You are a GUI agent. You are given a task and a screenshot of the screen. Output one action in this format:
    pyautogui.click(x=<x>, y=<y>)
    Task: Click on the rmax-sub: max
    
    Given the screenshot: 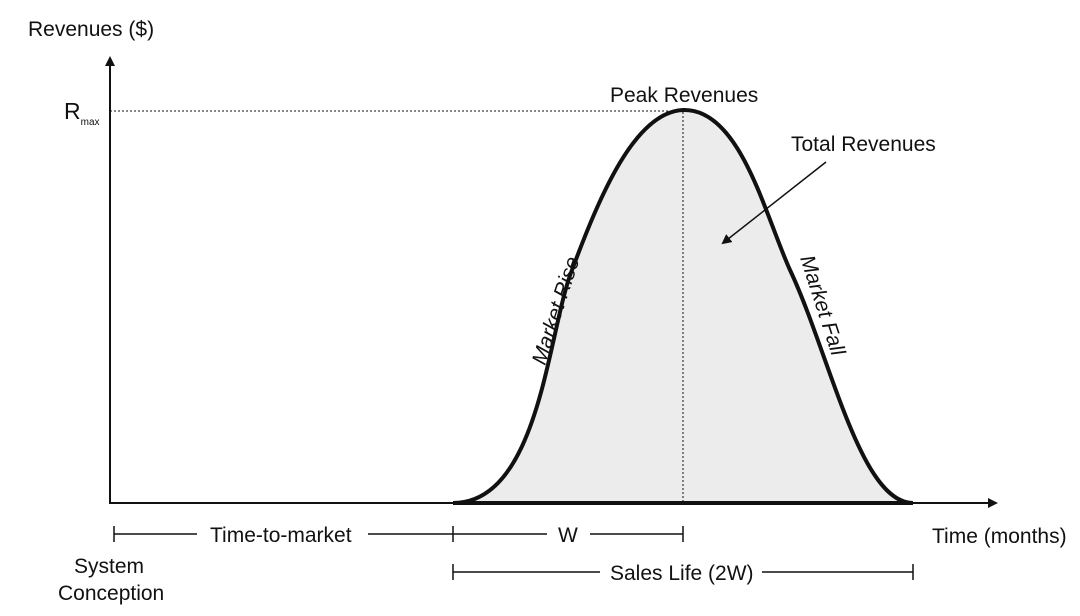 What is the action you would take?
    pyautogui.click(x=90, y=122)
    